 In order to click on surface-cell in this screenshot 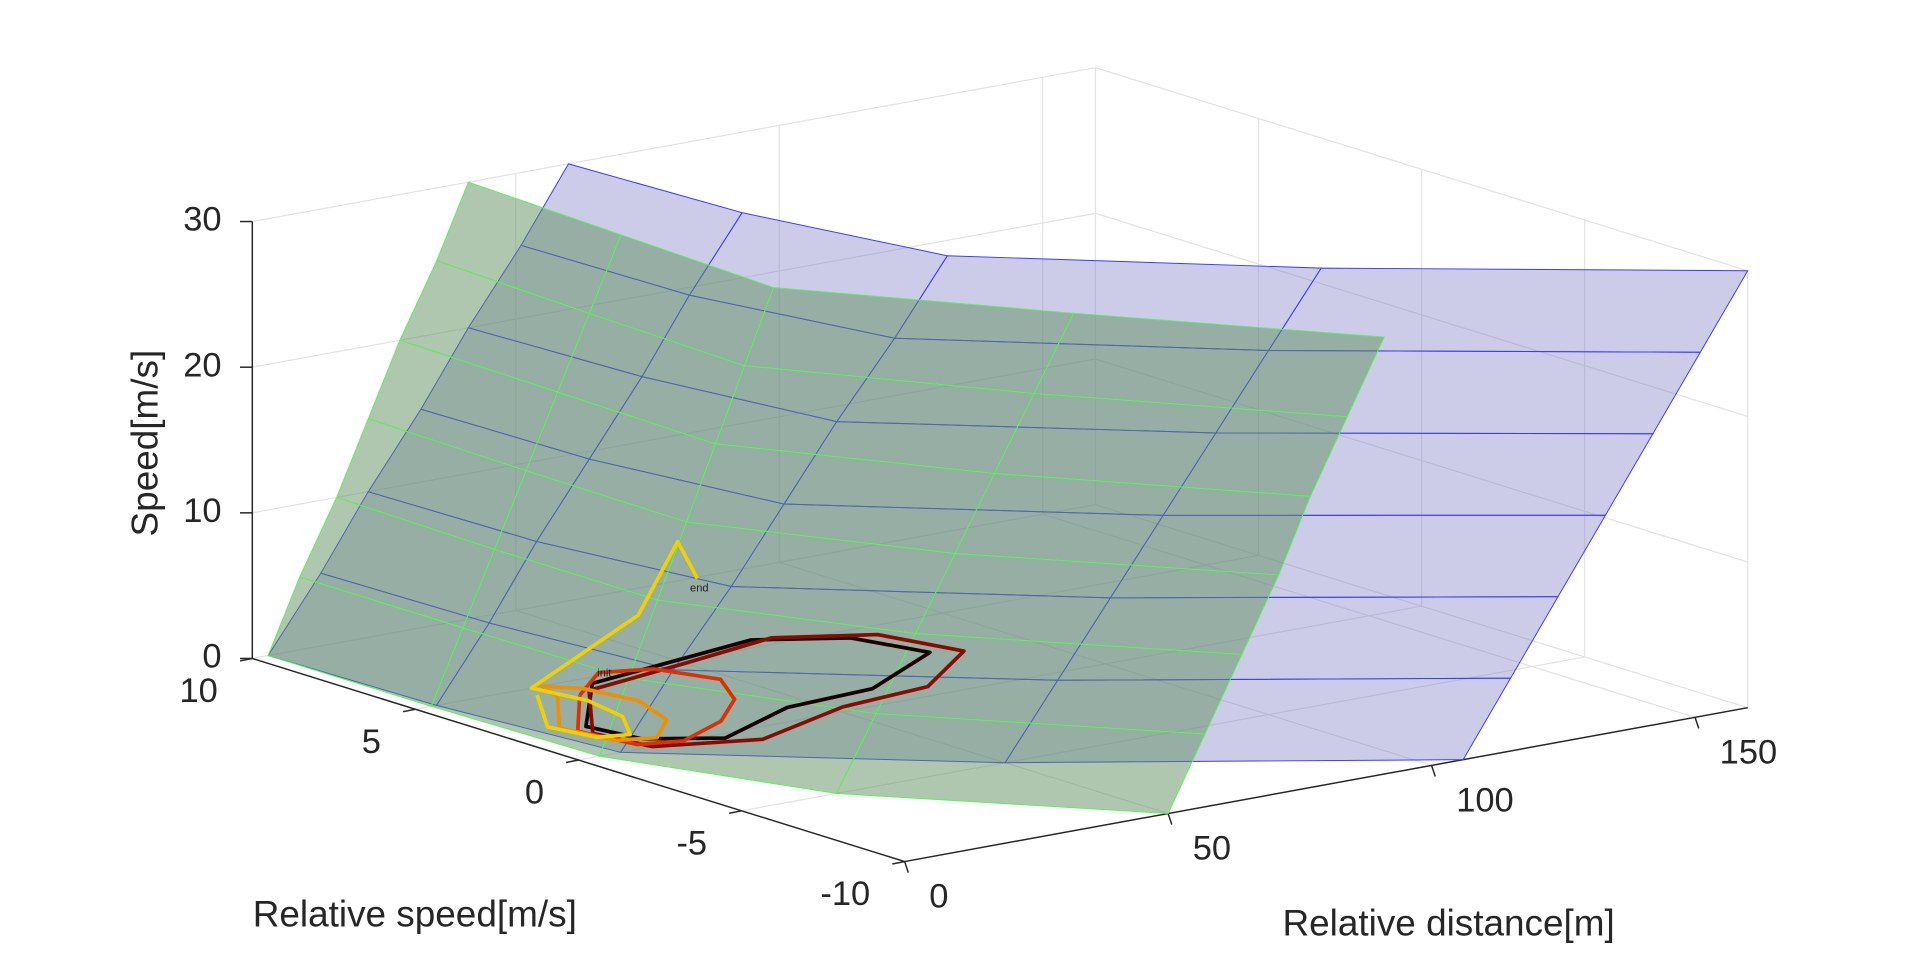, I will do `click(529, 248)`.